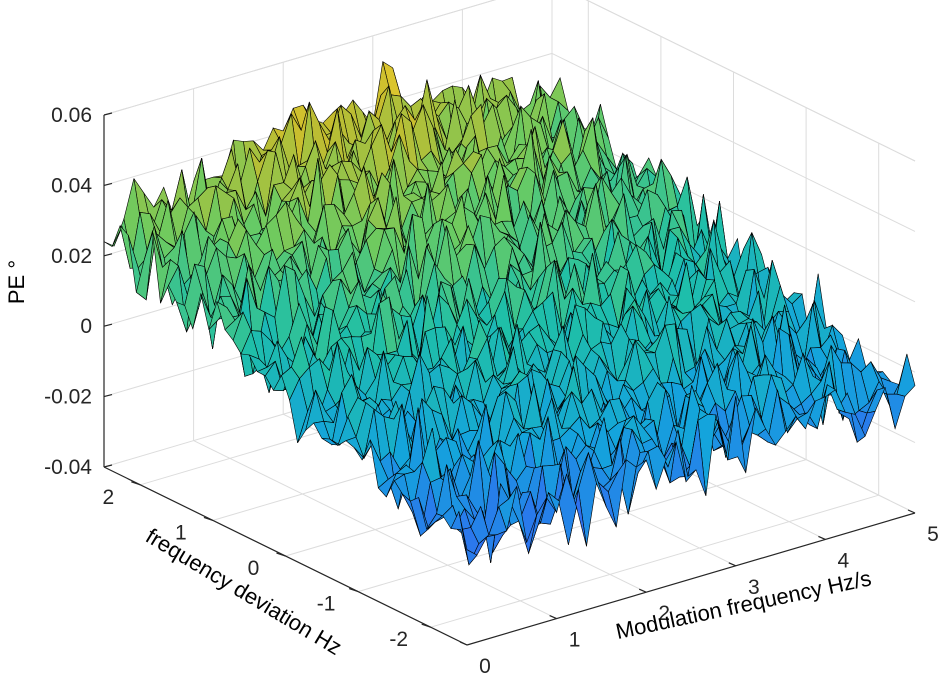 The image size is (950, 676). What do you see at coordinates (181, 532) in the screenshot?
I see `y-tick-label: 1` at bounding box center [181, 532].